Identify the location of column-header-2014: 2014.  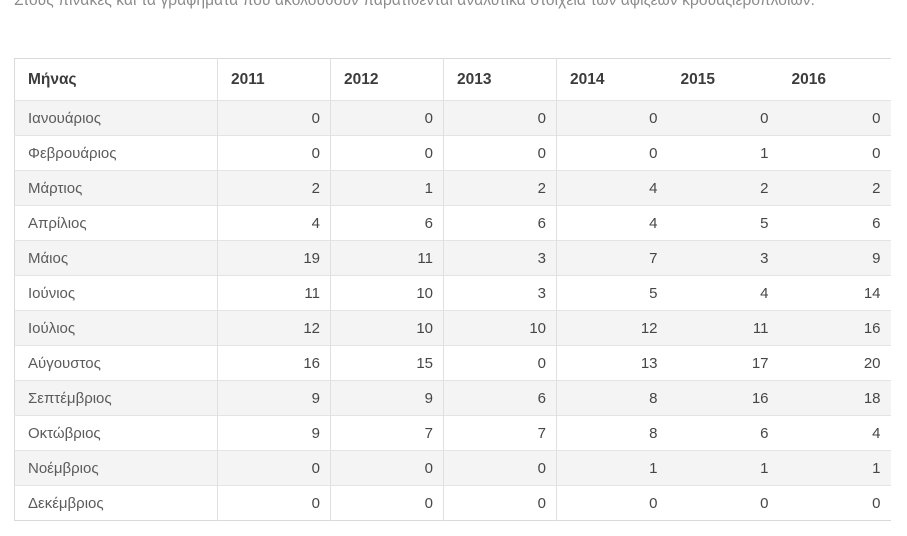
(612, 79).